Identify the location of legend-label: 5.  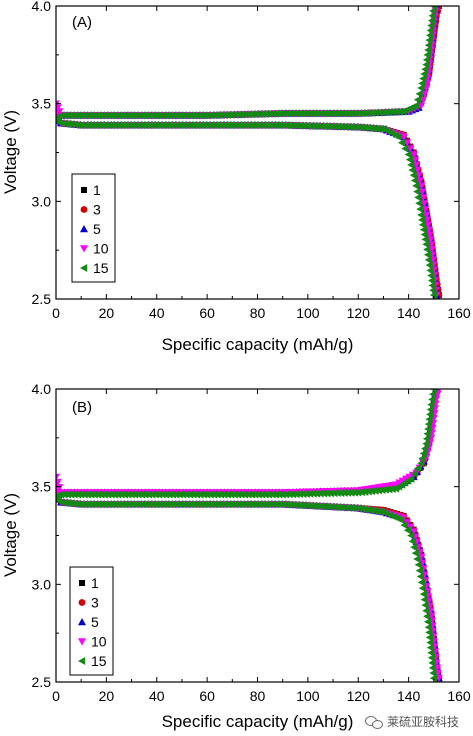
(95, 622).